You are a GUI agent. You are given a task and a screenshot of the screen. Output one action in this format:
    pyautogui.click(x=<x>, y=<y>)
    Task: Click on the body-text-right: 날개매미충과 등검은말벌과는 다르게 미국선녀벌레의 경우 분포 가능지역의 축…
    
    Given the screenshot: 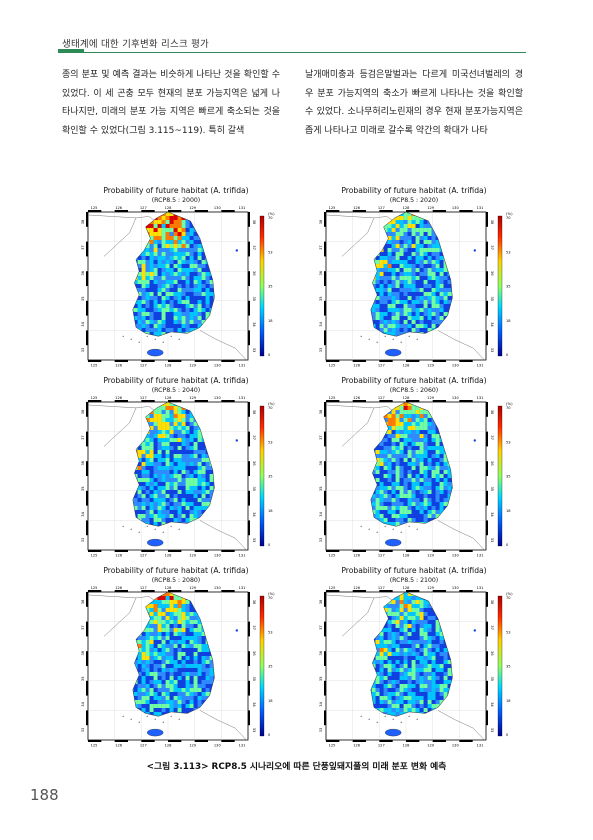 What is the action you would take?
    pyautogui.click(x=414, y=103)
    